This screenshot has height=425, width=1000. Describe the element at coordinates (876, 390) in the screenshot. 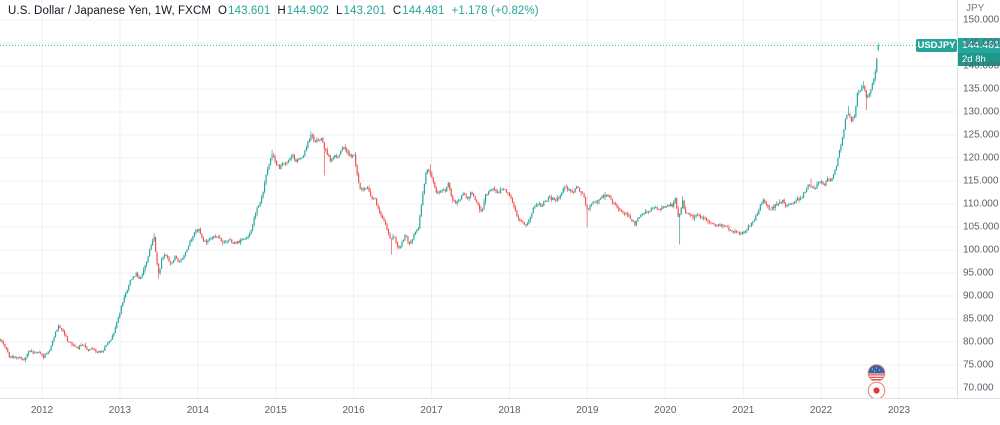

I see `japan-flag-disc` at that location.